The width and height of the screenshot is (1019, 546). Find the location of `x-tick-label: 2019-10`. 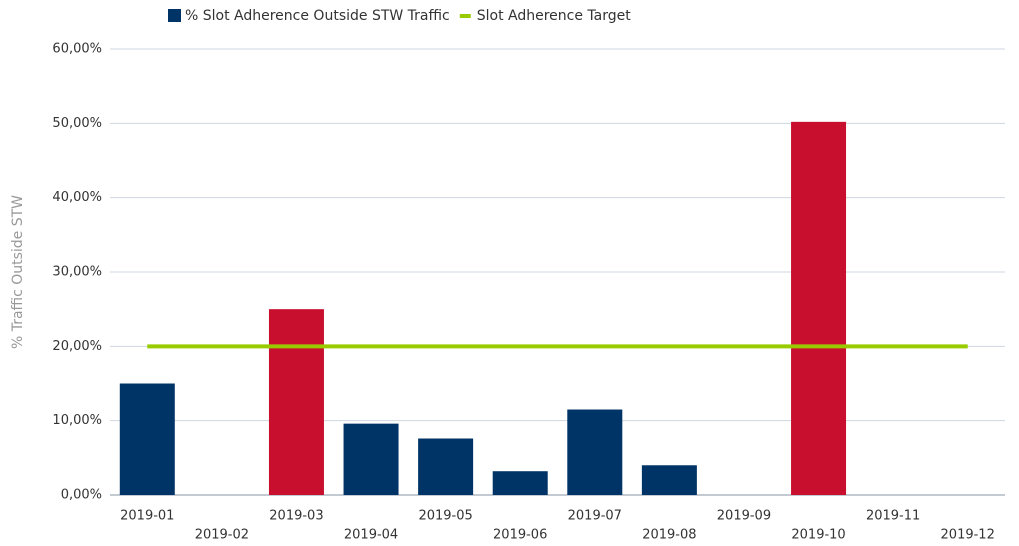

x-tick-label: 2019-10 is located at coordinates (818, 535).